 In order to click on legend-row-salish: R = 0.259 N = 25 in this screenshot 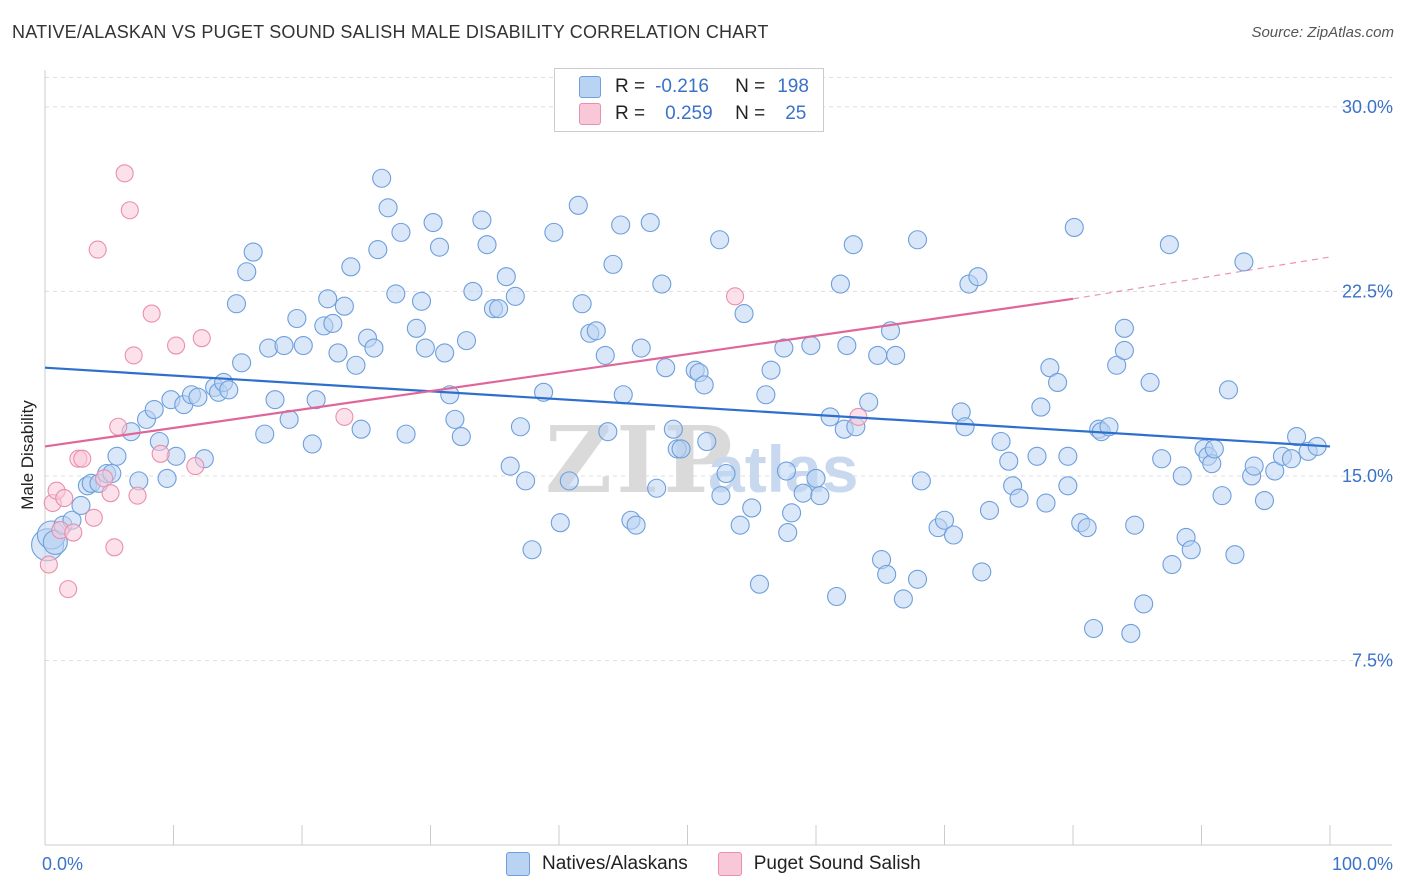, I will do `click(692, 114)`.